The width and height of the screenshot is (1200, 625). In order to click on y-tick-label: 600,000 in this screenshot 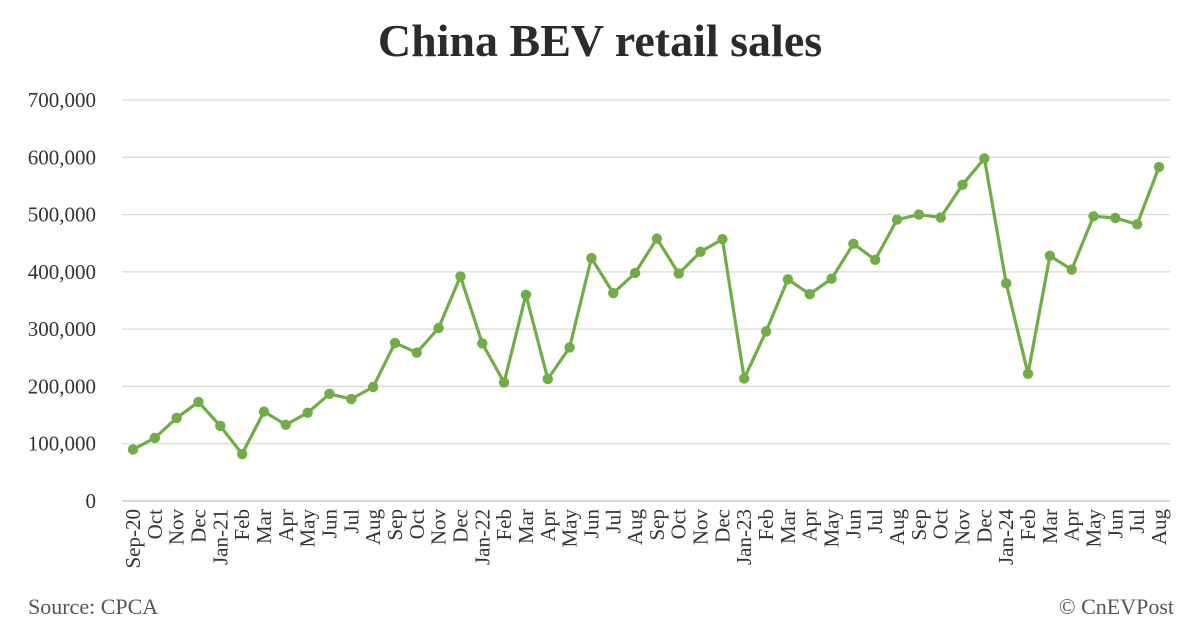, I will do `click(62, 157)`.